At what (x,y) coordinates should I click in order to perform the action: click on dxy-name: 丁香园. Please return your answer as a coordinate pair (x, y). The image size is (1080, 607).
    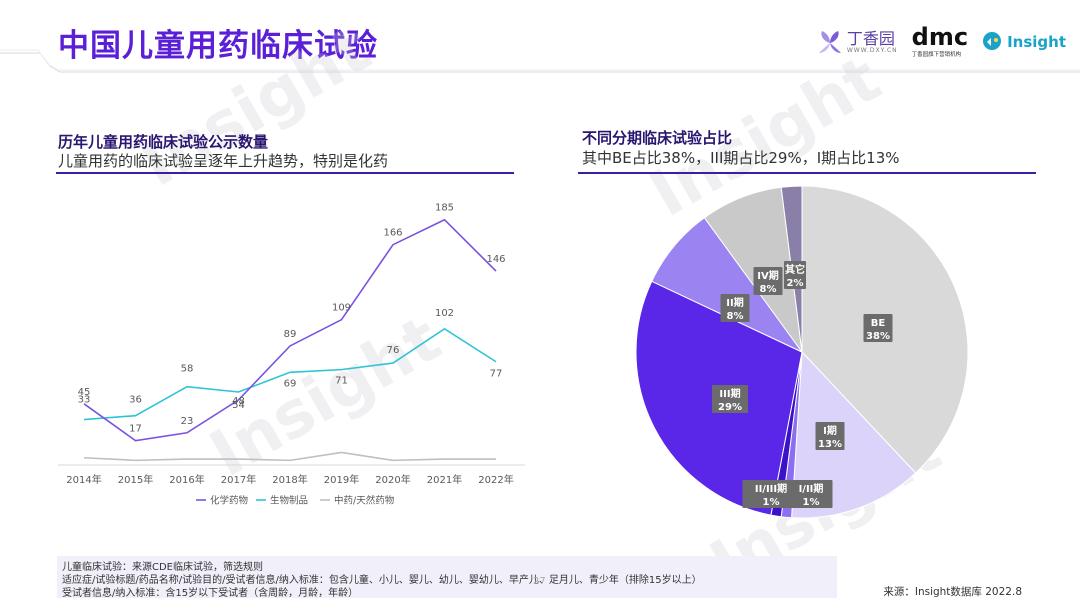
    Looking at the image, I should click on (870, 38).